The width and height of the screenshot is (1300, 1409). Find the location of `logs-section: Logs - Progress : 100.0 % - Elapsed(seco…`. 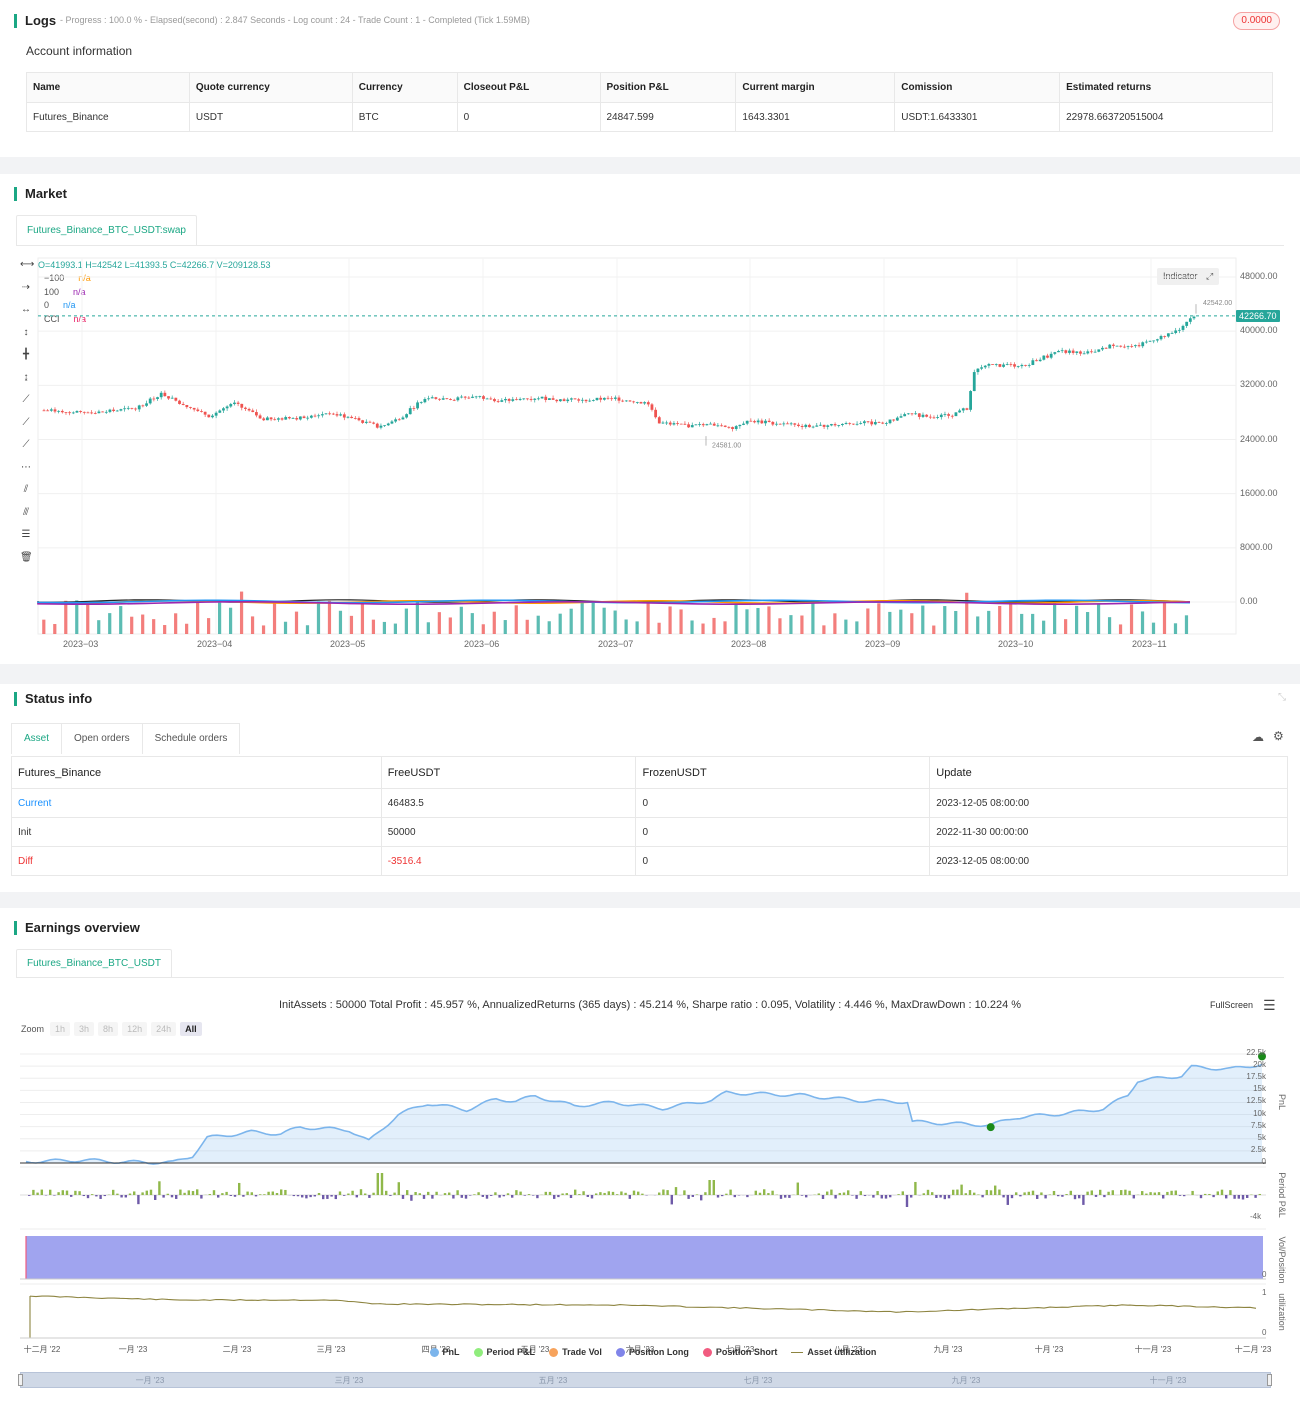

logs-section: Logs - Progress : 100.0 % - Elapsed(seco… is located at coordinates (650, 78).